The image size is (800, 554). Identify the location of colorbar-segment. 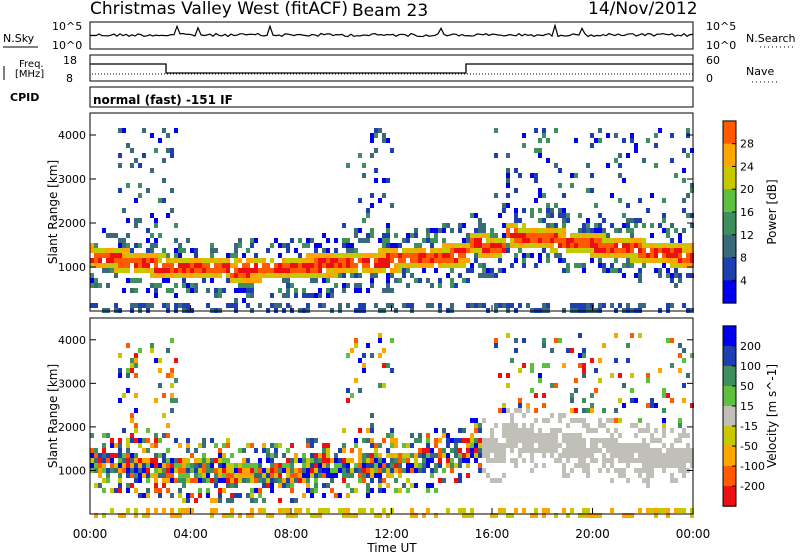
(729, 201).